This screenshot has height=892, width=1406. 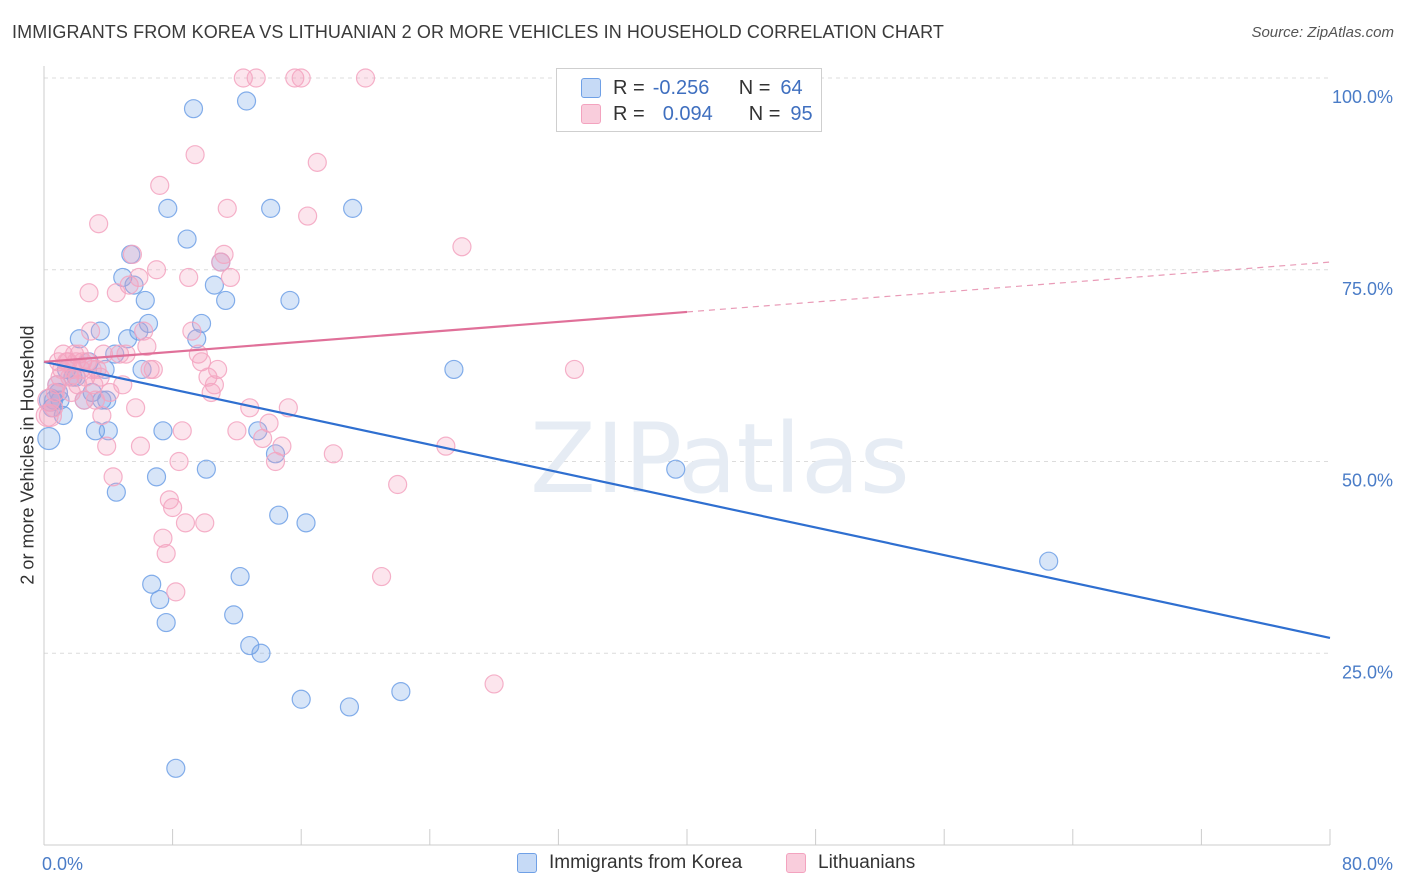 I want to click on legend-item-swatch-lithuanians, so click(x=796, y=863).